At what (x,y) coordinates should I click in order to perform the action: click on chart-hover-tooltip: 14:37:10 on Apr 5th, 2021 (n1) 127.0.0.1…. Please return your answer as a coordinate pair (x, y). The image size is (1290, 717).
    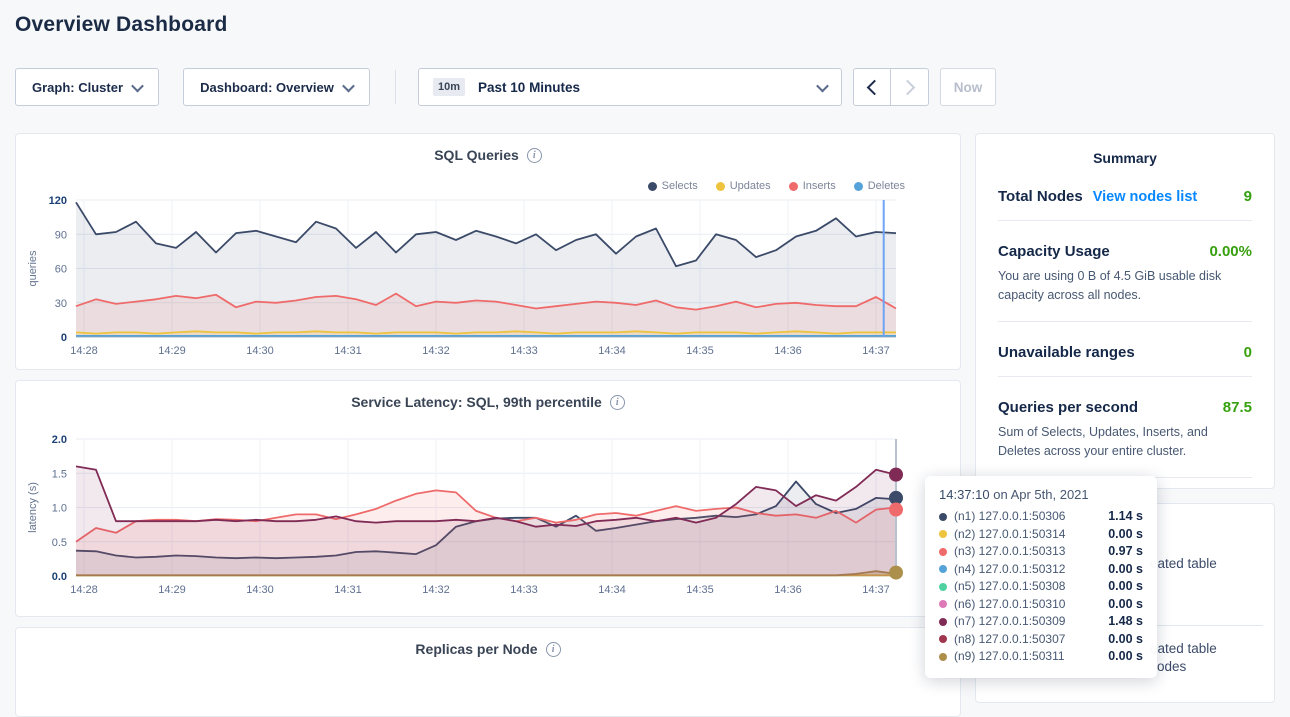
    Looking at the image, I should click on (1041, 577).